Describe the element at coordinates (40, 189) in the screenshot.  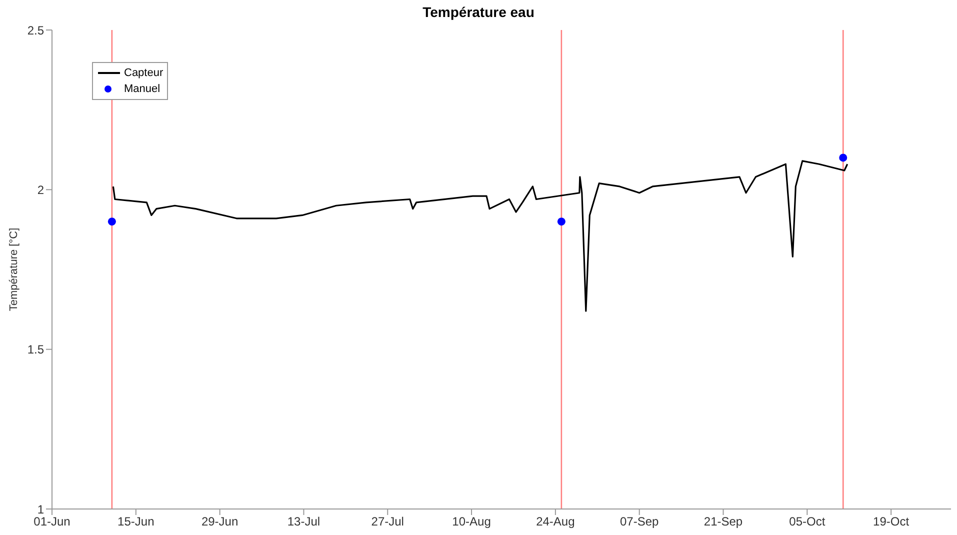
I see `y-tick-label: 2` at that location.